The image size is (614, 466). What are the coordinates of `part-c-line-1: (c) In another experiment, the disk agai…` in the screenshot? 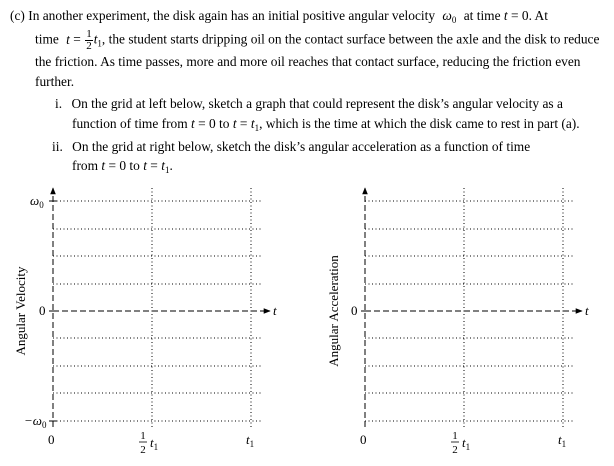 It's located at (279, 16).